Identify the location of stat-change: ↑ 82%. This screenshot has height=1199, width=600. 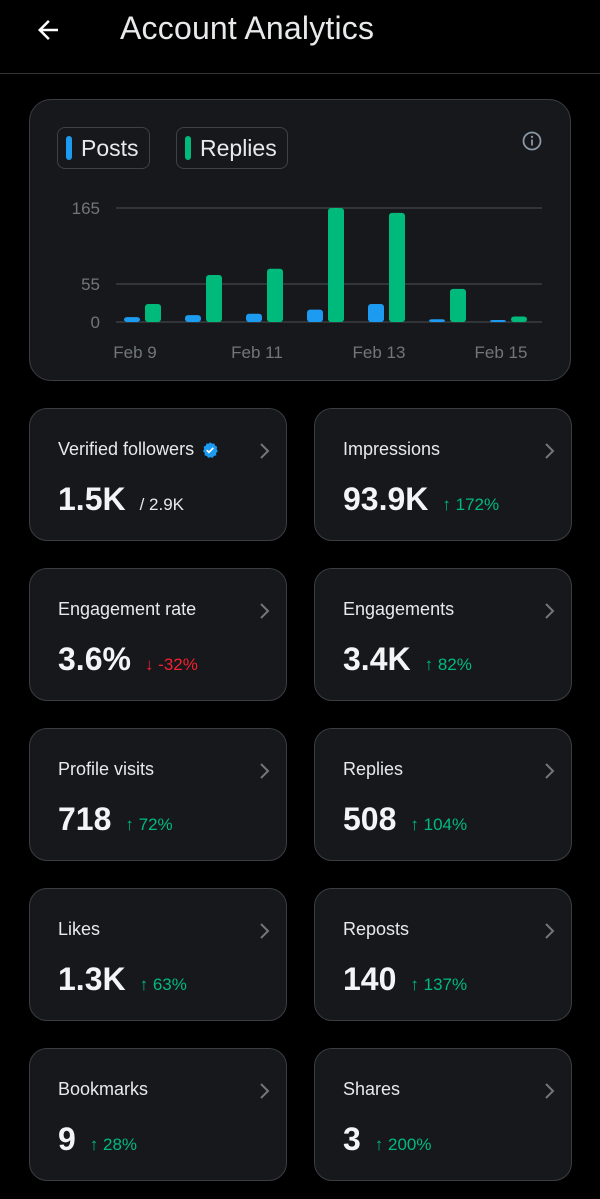
(448, 664).